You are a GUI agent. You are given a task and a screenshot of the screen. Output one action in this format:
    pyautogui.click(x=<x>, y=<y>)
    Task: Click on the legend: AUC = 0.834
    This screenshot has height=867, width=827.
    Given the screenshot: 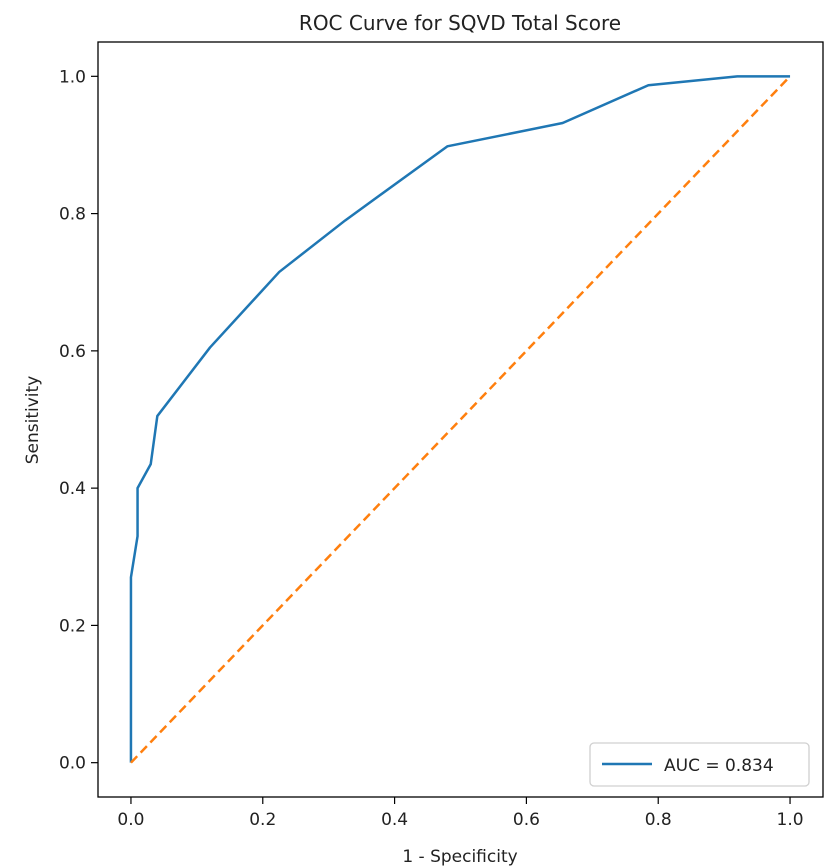 What is the action you would take?
    pyautogui.click(x=699, y=764)
    